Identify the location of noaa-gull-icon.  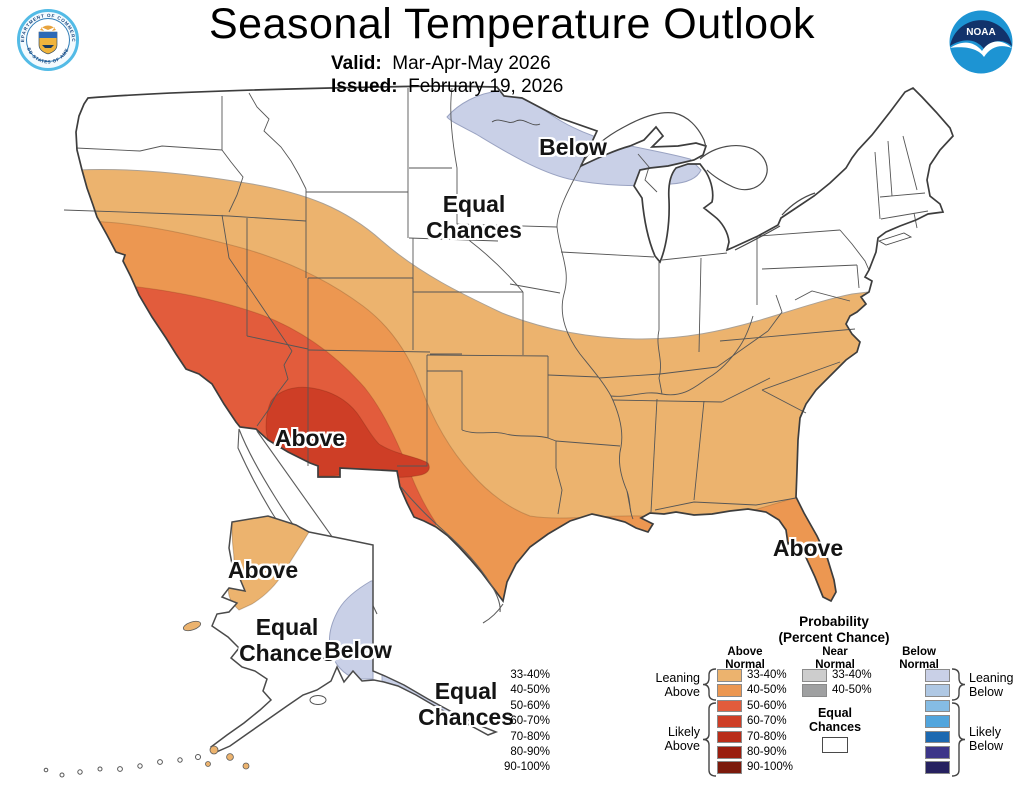
(981, 49).